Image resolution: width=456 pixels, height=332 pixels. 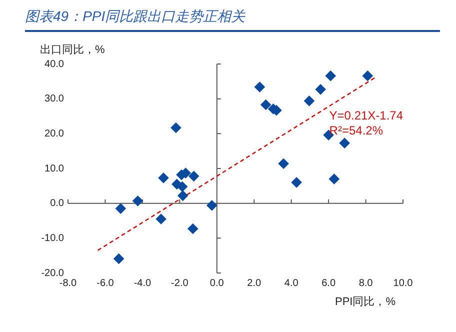 What do you see at coordinates (105, 283) in the screenshot?
I see `x-tick-label: -6.0` at bounding box center [105, 283].